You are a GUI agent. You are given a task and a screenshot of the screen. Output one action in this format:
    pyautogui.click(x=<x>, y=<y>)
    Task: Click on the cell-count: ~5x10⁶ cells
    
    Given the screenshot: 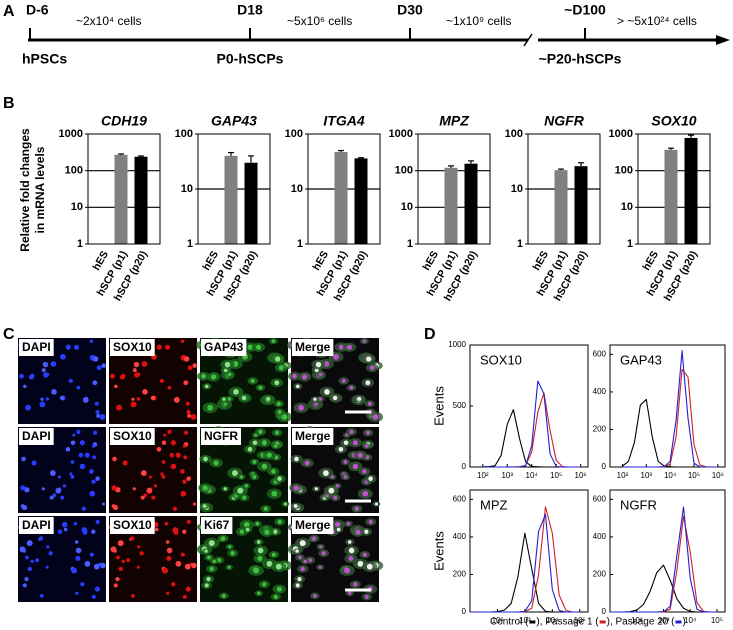 What is the action you would take?
    pyautogui.click(x=319, y=21)
    